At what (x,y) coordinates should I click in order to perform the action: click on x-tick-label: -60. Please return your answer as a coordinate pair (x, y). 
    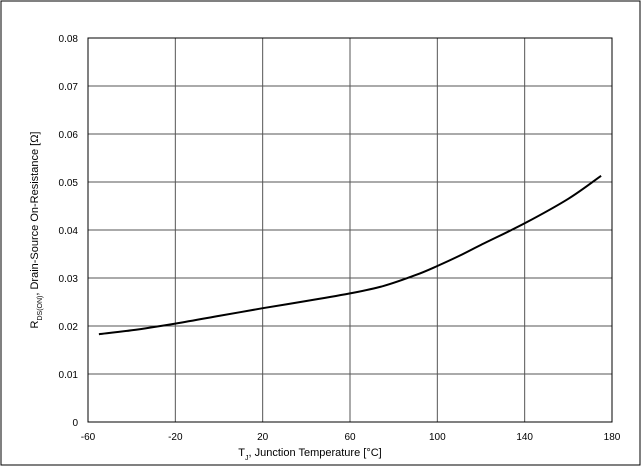
    Looking at the image, I should click on (88, 437).